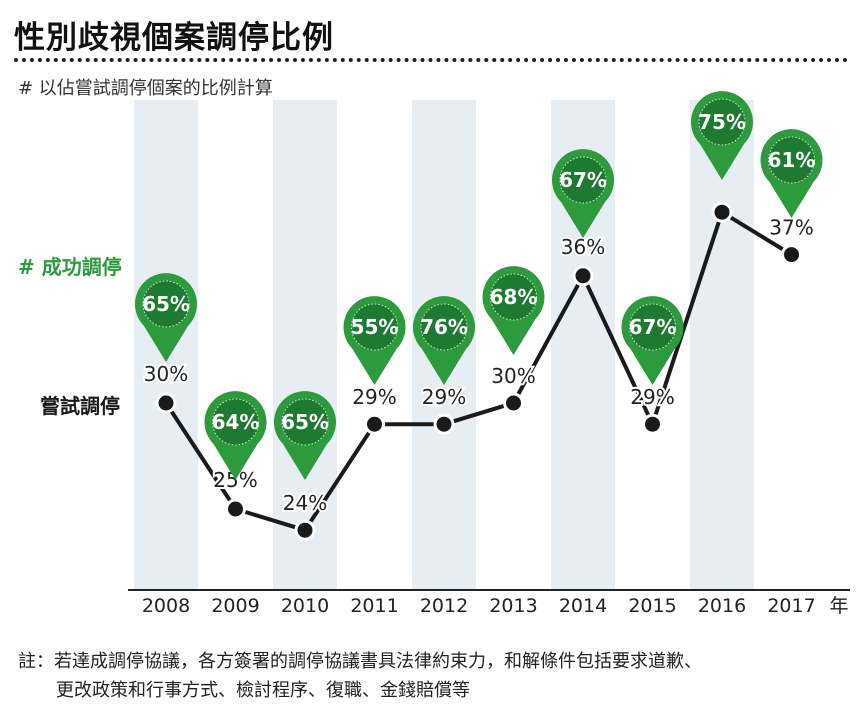 This screenshot has width=861, height=711. Describe the element at coordinates (166, 606) in the screenshot. I see `x-tick-2008: 2008` at that location.